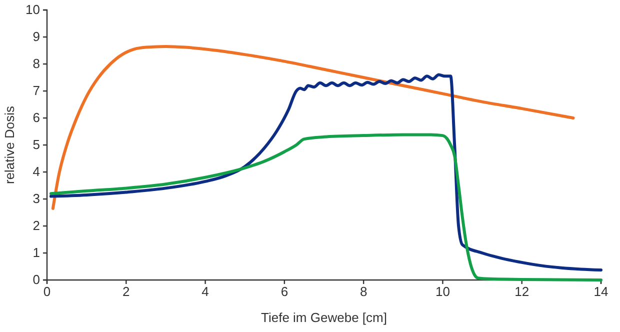 The height and width of the screenshot is (332, 620). Describe the element at coordinates (364, 292) in the screenshot. I see `x-tick-label: 8` at that location.